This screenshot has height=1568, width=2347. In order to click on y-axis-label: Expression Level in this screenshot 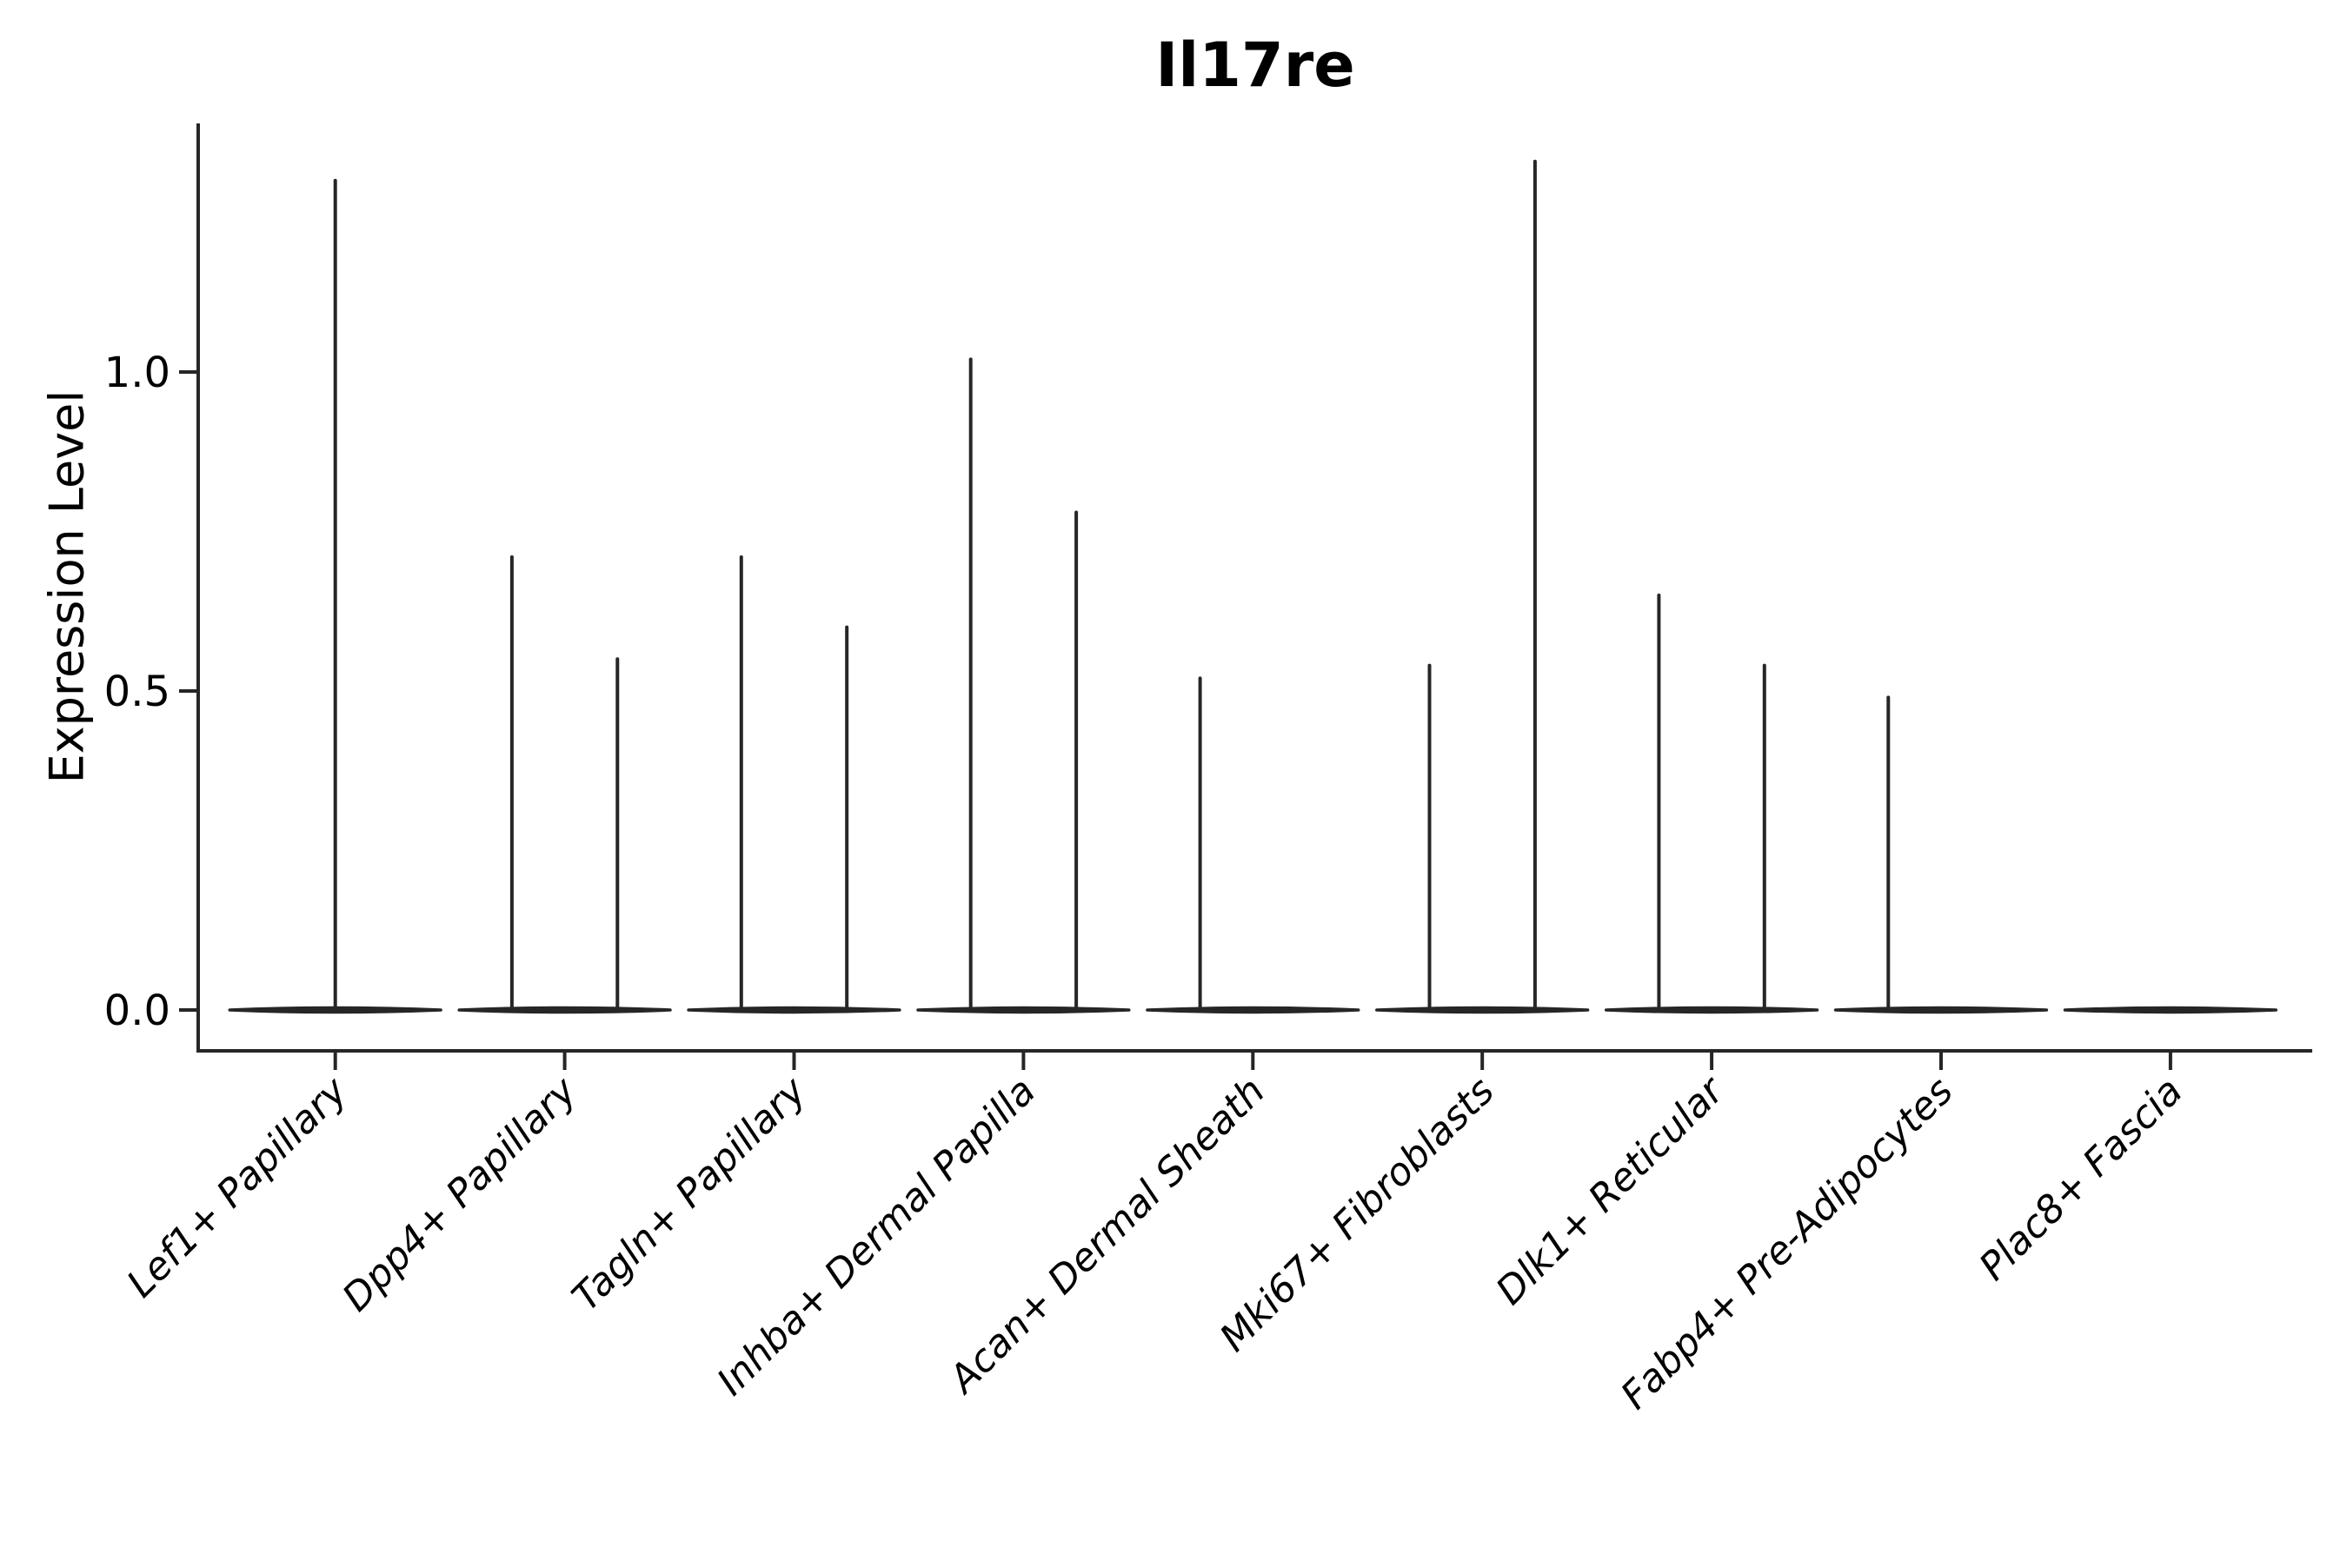, I will do `click(67, 587)`.